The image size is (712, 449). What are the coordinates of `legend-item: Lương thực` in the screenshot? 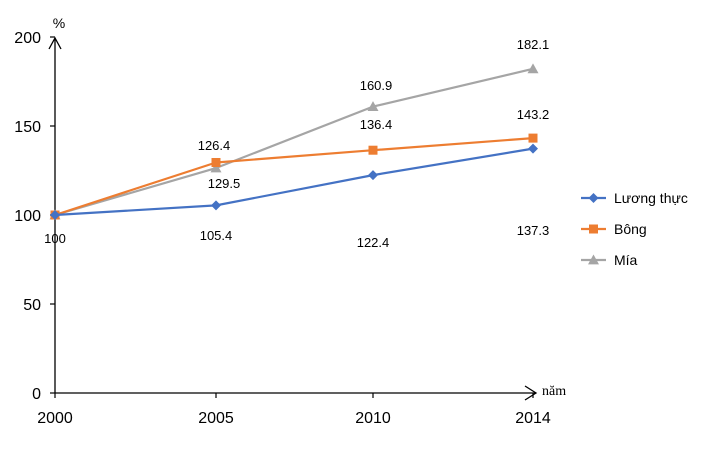 It's located at (634, 198).